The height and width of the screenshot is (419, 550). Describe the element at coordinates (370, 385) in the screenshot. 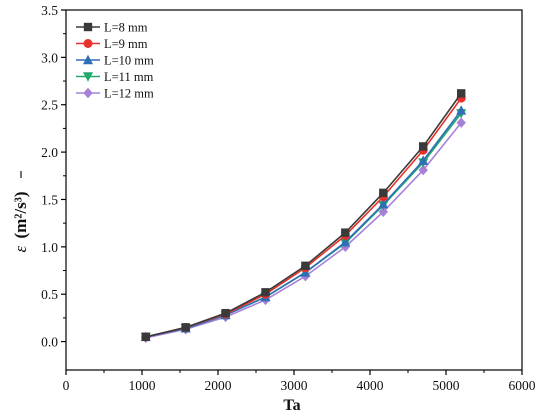

I see `x-tick-label: 4000` at that location.